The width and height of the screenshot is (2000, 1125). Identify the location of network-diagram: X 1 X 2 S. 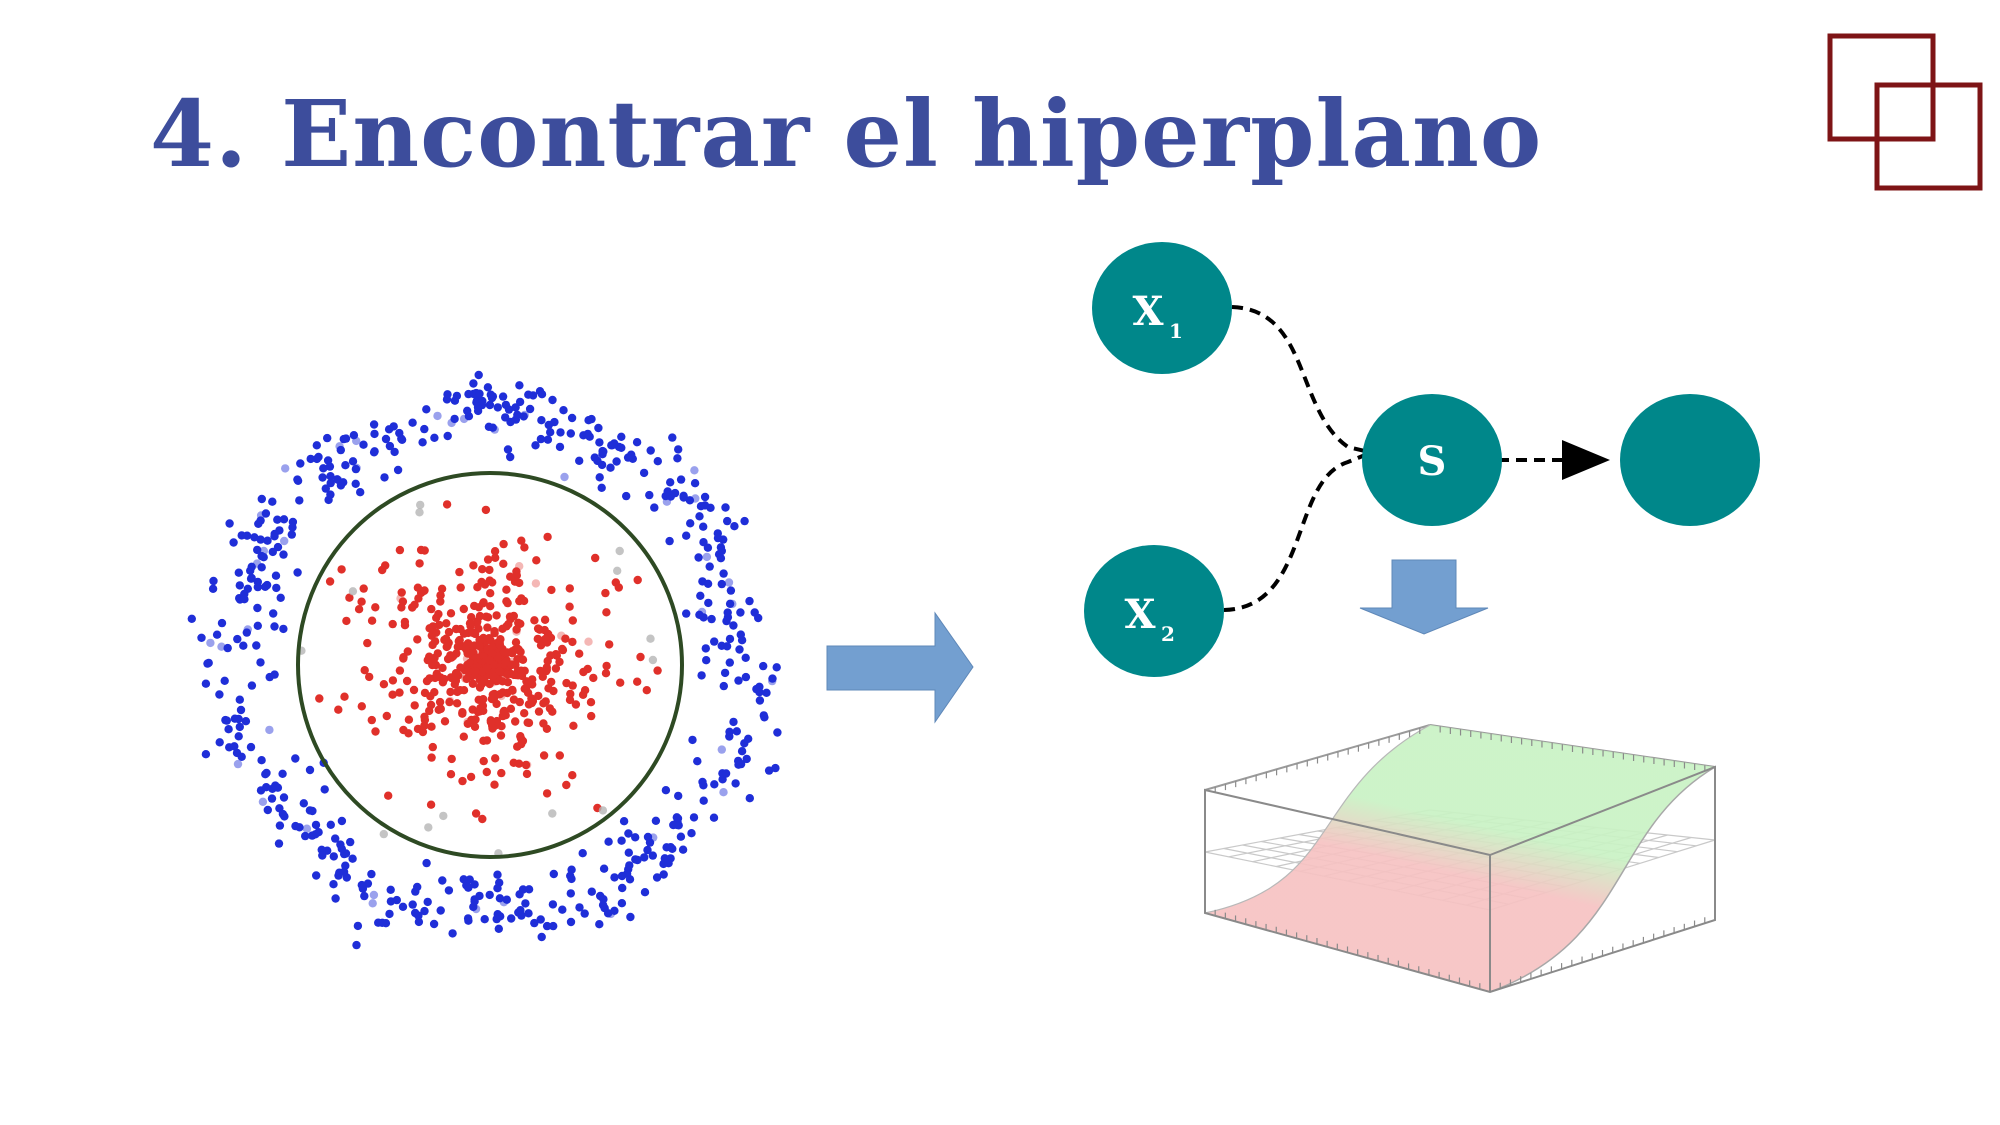
(1422, 459).